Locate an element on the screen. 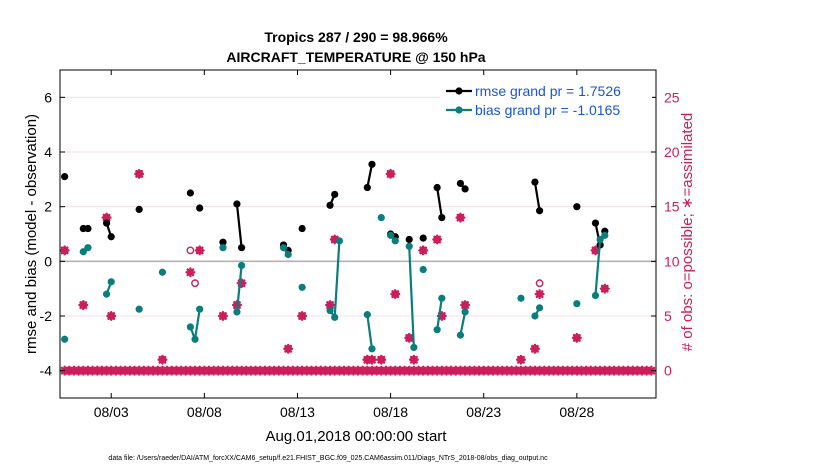  y2-tick-label-1: 5 is located at coordinates (668, 316).